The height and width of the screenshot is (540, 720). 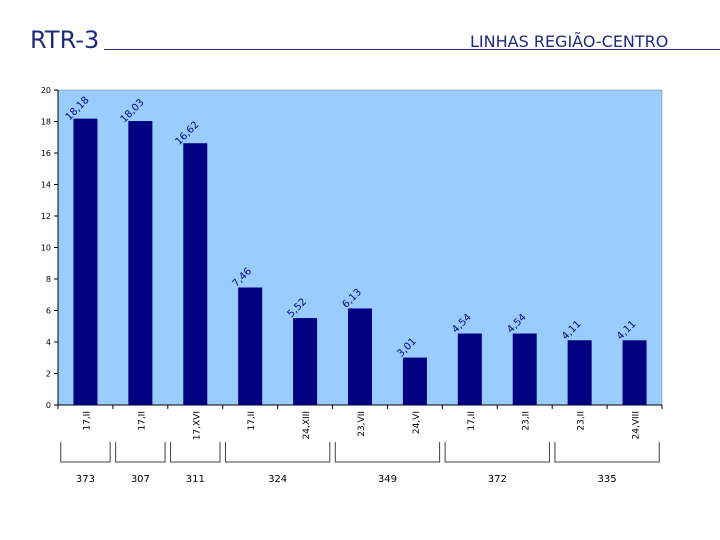 I want to click on x-tick-label: 23,VII, so click(x=362, y=424).